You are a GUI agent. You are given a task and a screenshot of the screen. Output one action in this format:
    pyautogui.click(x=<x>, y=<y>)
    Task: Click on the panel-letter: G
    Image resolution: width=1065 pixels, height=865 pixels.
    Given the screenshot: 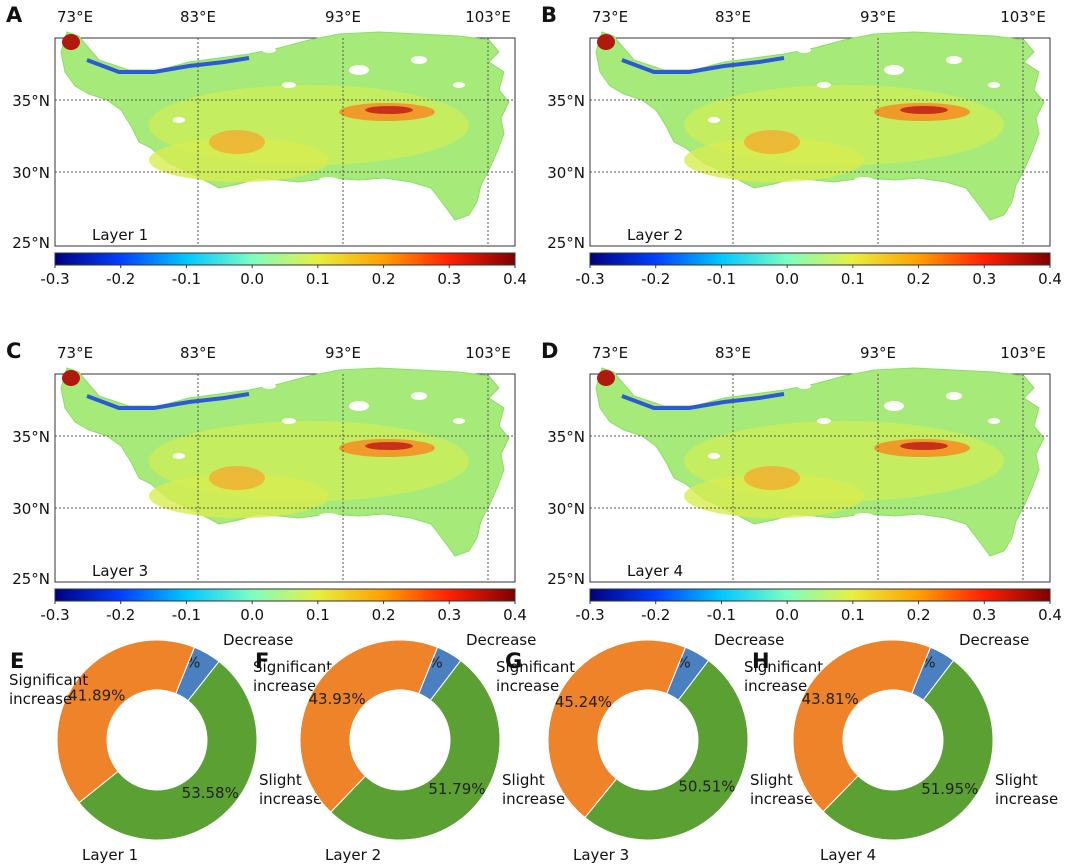 What is the action you would take?
    pyautogui.click(x=513, y=661)
    